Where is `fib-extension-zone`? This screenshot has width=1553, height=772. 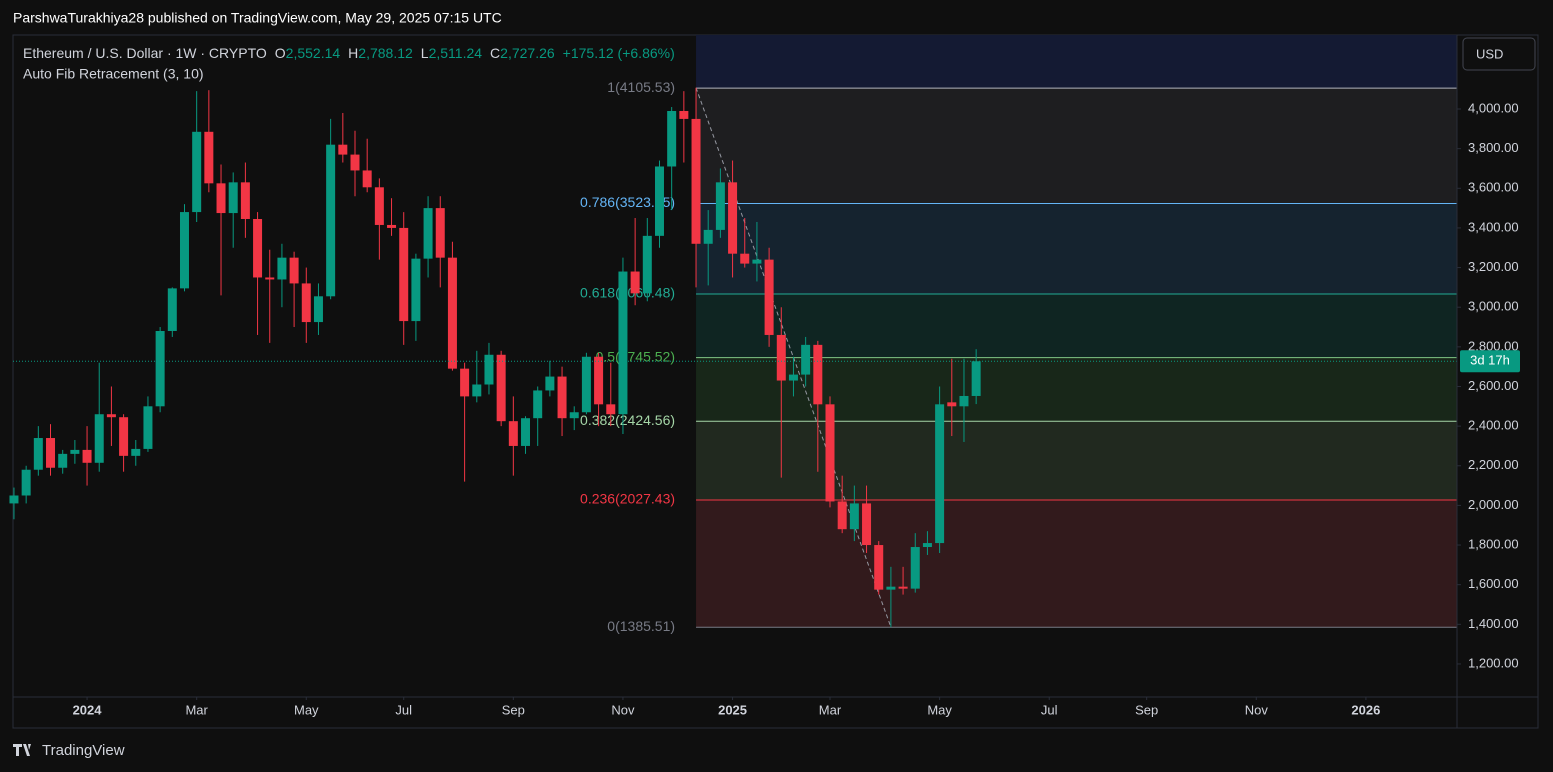
fib-extension-zone is located at coordinates (1076, 62).